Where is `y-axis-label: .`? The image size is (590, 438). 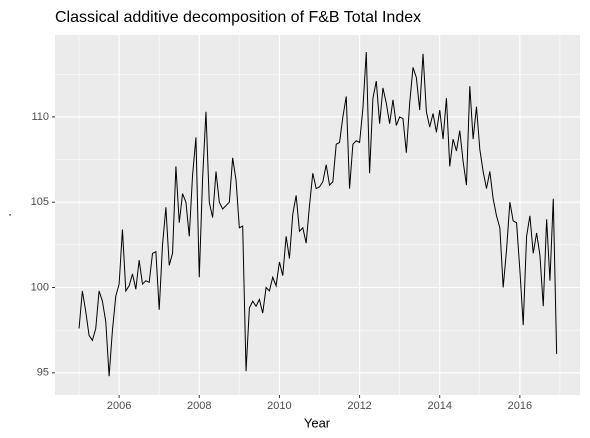 y-axis-label: . is located at coordinates (10, 210).